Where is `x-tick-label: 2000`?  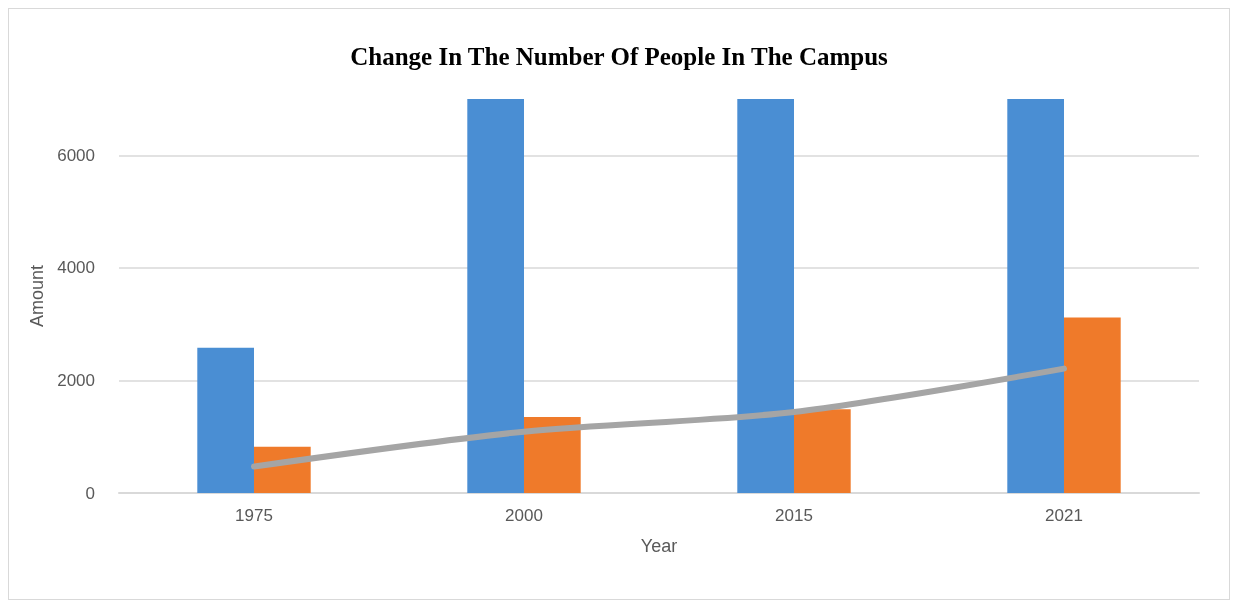 x-tick-label: 2000 is located at coordinates (524, 515).